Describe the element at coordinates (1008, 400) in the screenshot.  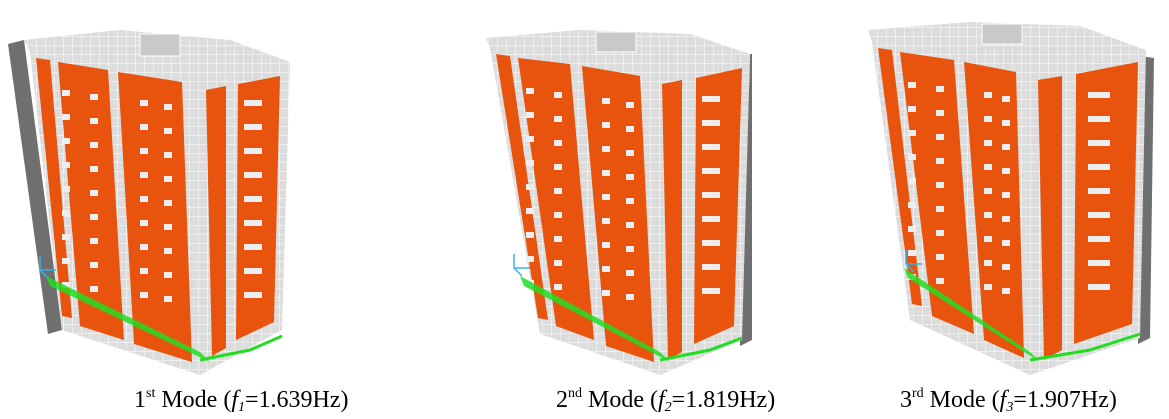
I see `mode-3-caption: 3rd Mode (f3=1.907Hz)` at that location.